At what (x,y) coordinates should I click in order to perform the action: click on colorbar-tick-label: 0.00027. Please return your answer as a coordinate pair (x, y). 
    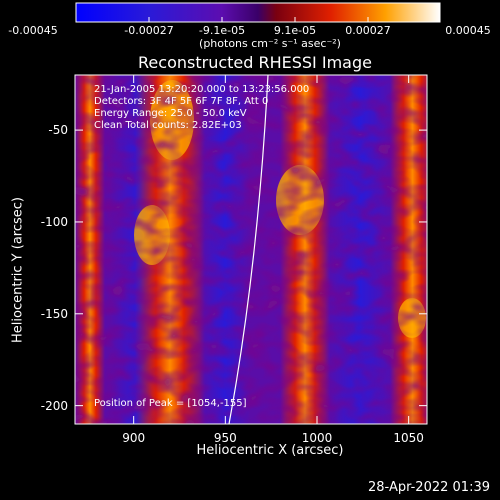
    Looking at the image, I should click on (368, 30).